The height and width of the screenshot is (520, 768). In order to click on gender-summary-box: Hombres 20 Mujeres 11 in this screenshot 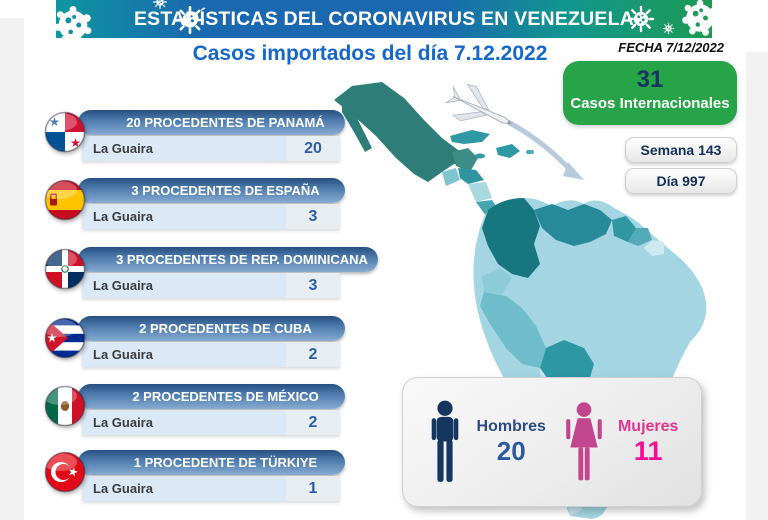, I will do `click(552, 442)`.